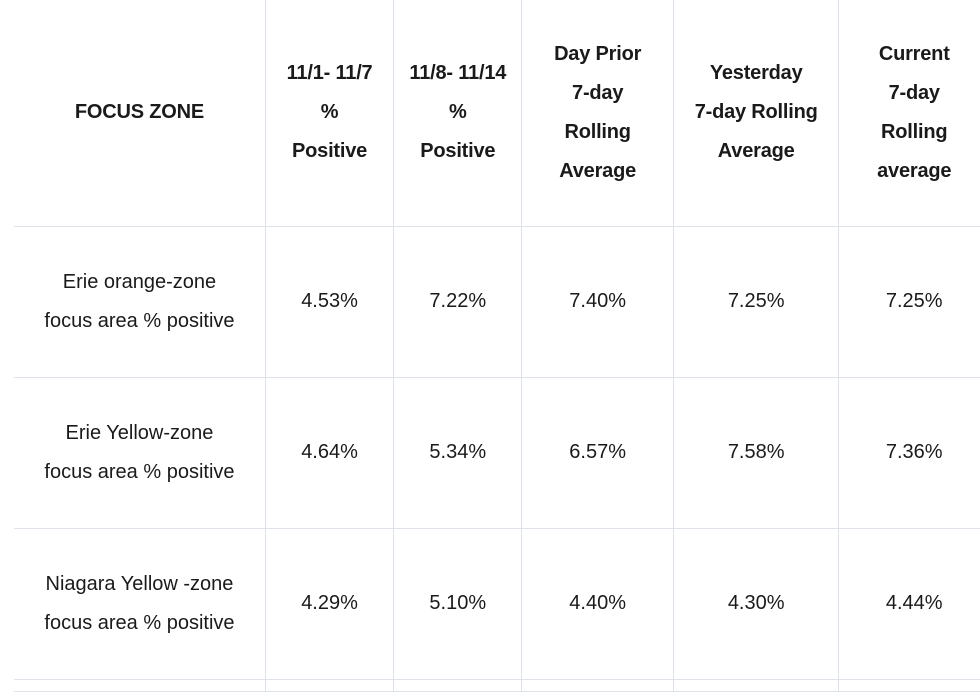 The height and width of the screenshot is (692, 980). Describe the element at coordinates (756, 73) in the screenshot. I see `header-line: Yesterday` at that location.